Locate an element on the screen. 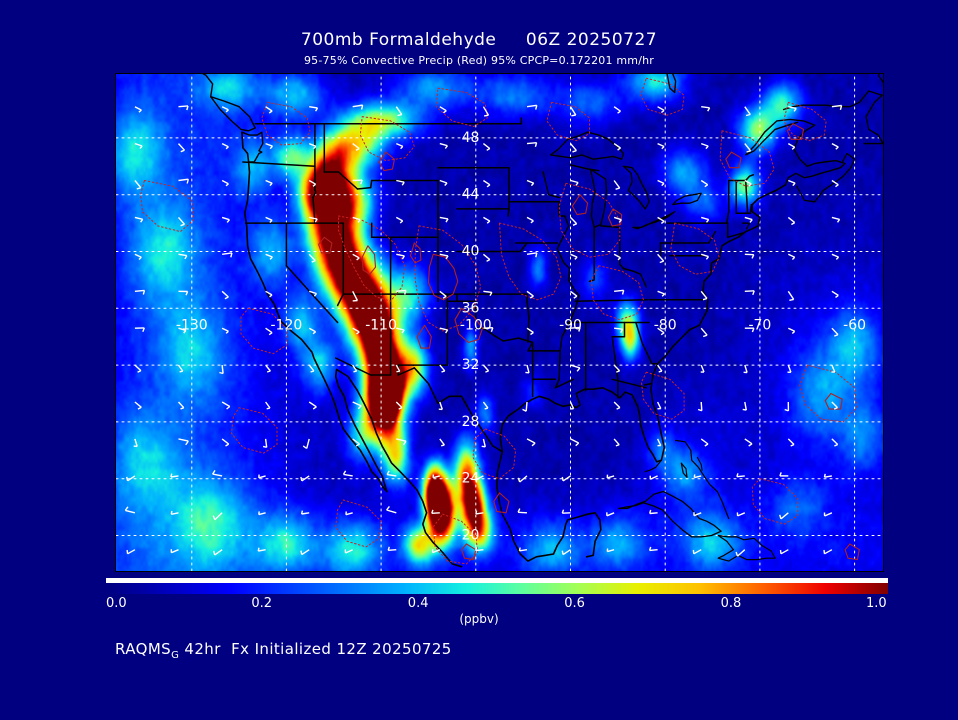 The width and height of the screenshot is (958, 720). coastline-labrador-strait is located at coordinates (880, 78).